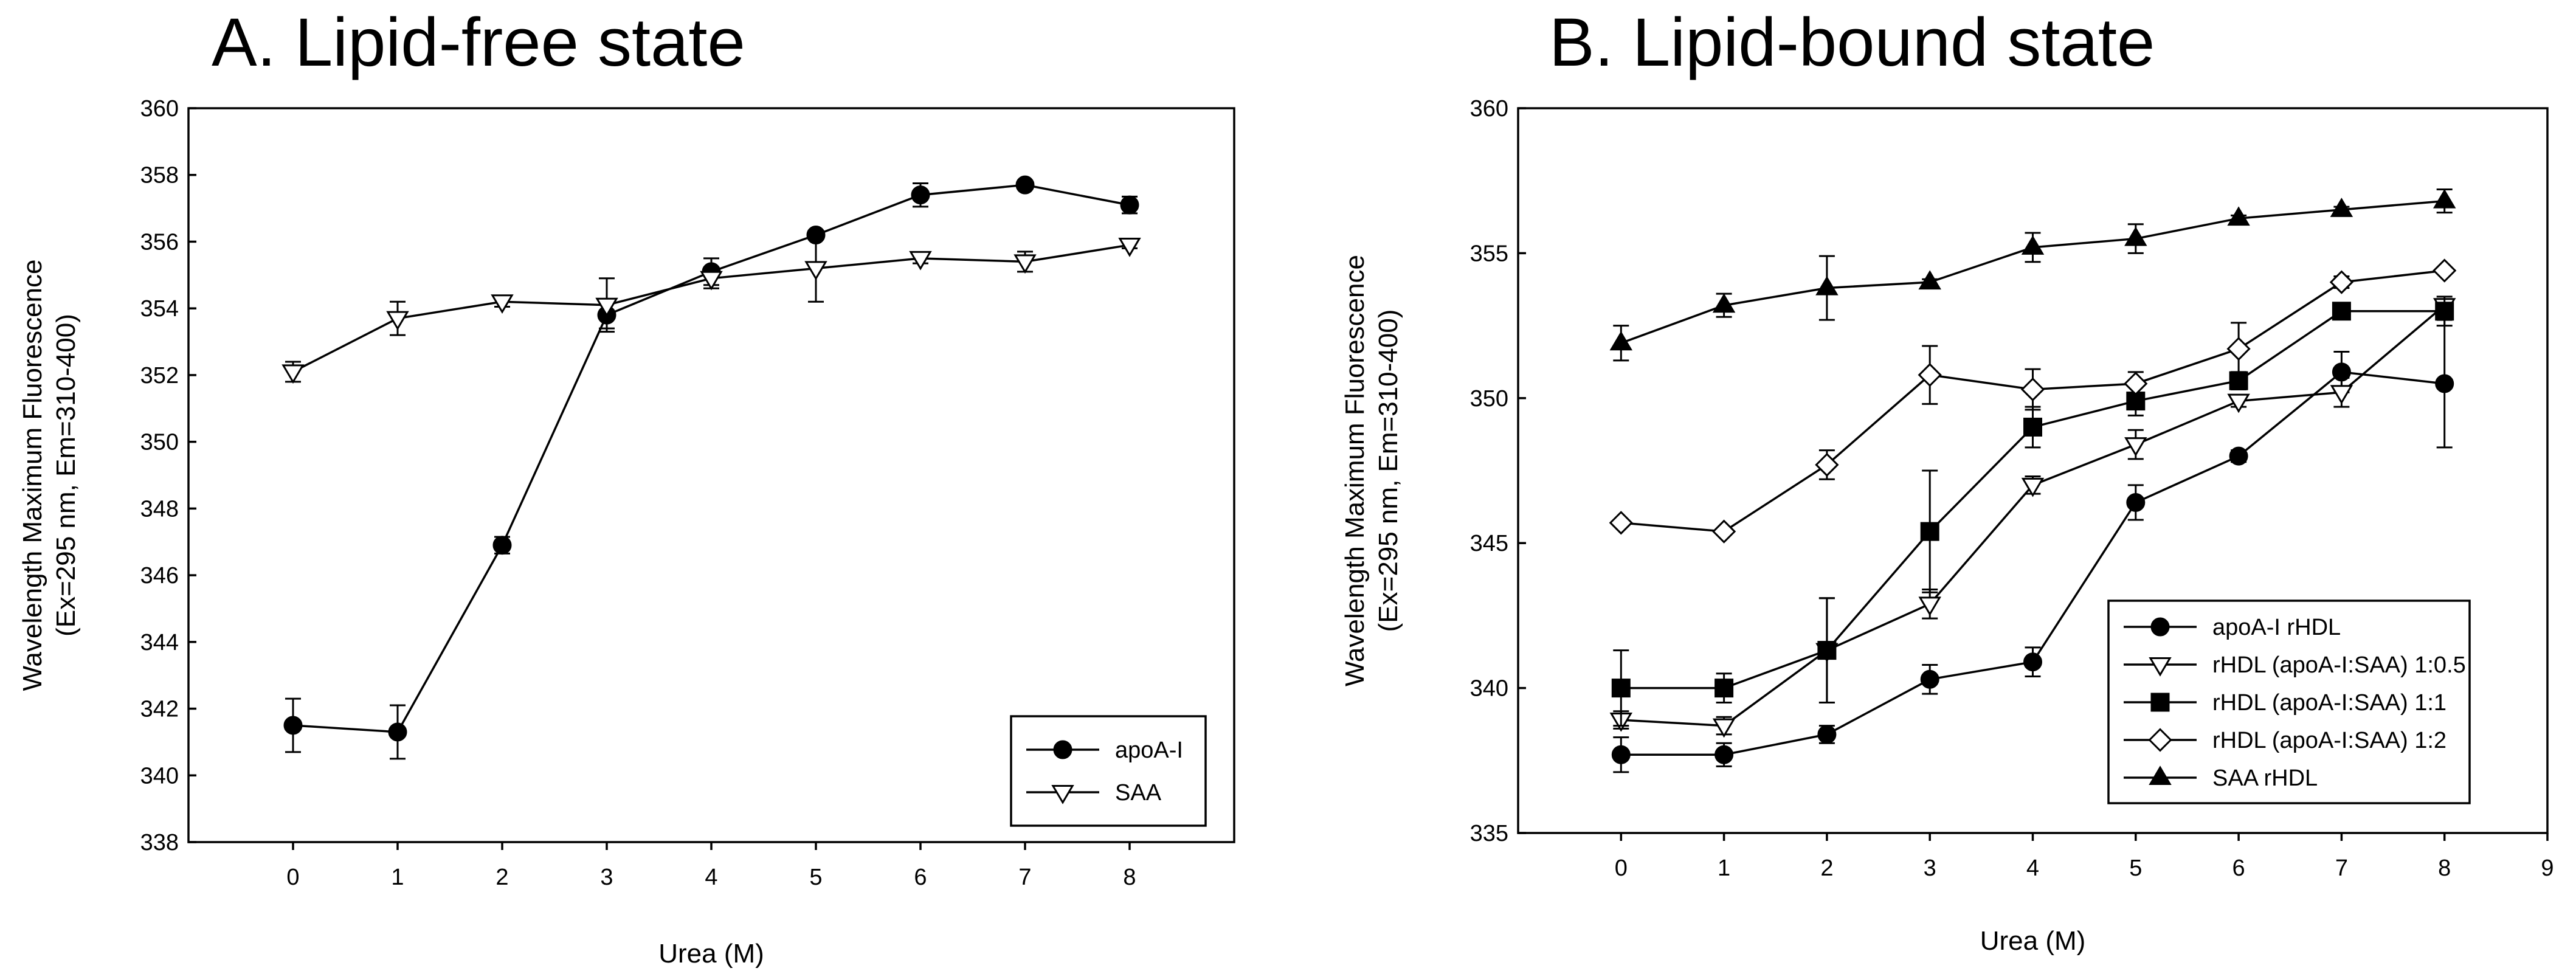 The height and width of the screenshot is (971, 2576). What do you see at coordinates (1852, 42) in the screenshot?
I see `panel-b-title: B. Lipid-bound state` at bounding box center [1852, 42].